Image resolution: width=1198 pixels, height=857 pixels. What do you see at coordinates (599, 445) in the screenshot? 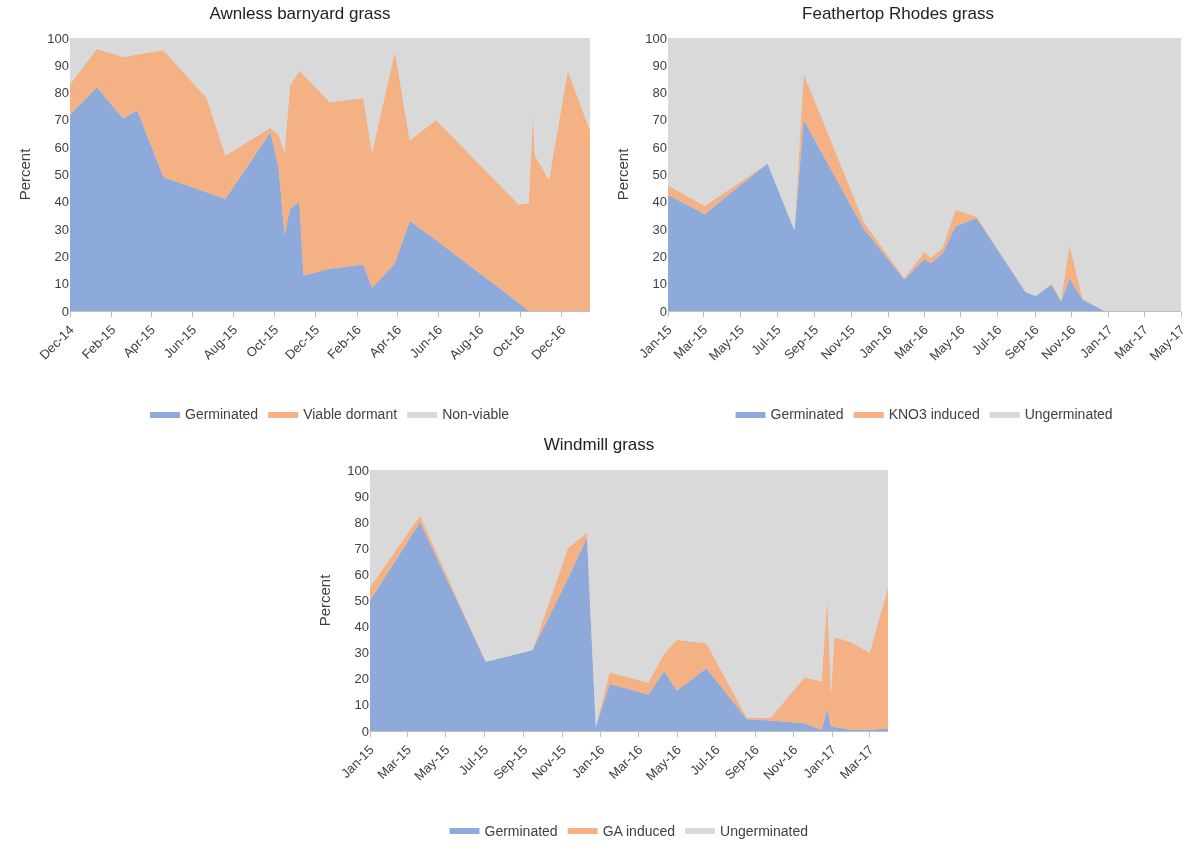
I see `chart-title: Windmill grass` at bounding box center [599, 445].